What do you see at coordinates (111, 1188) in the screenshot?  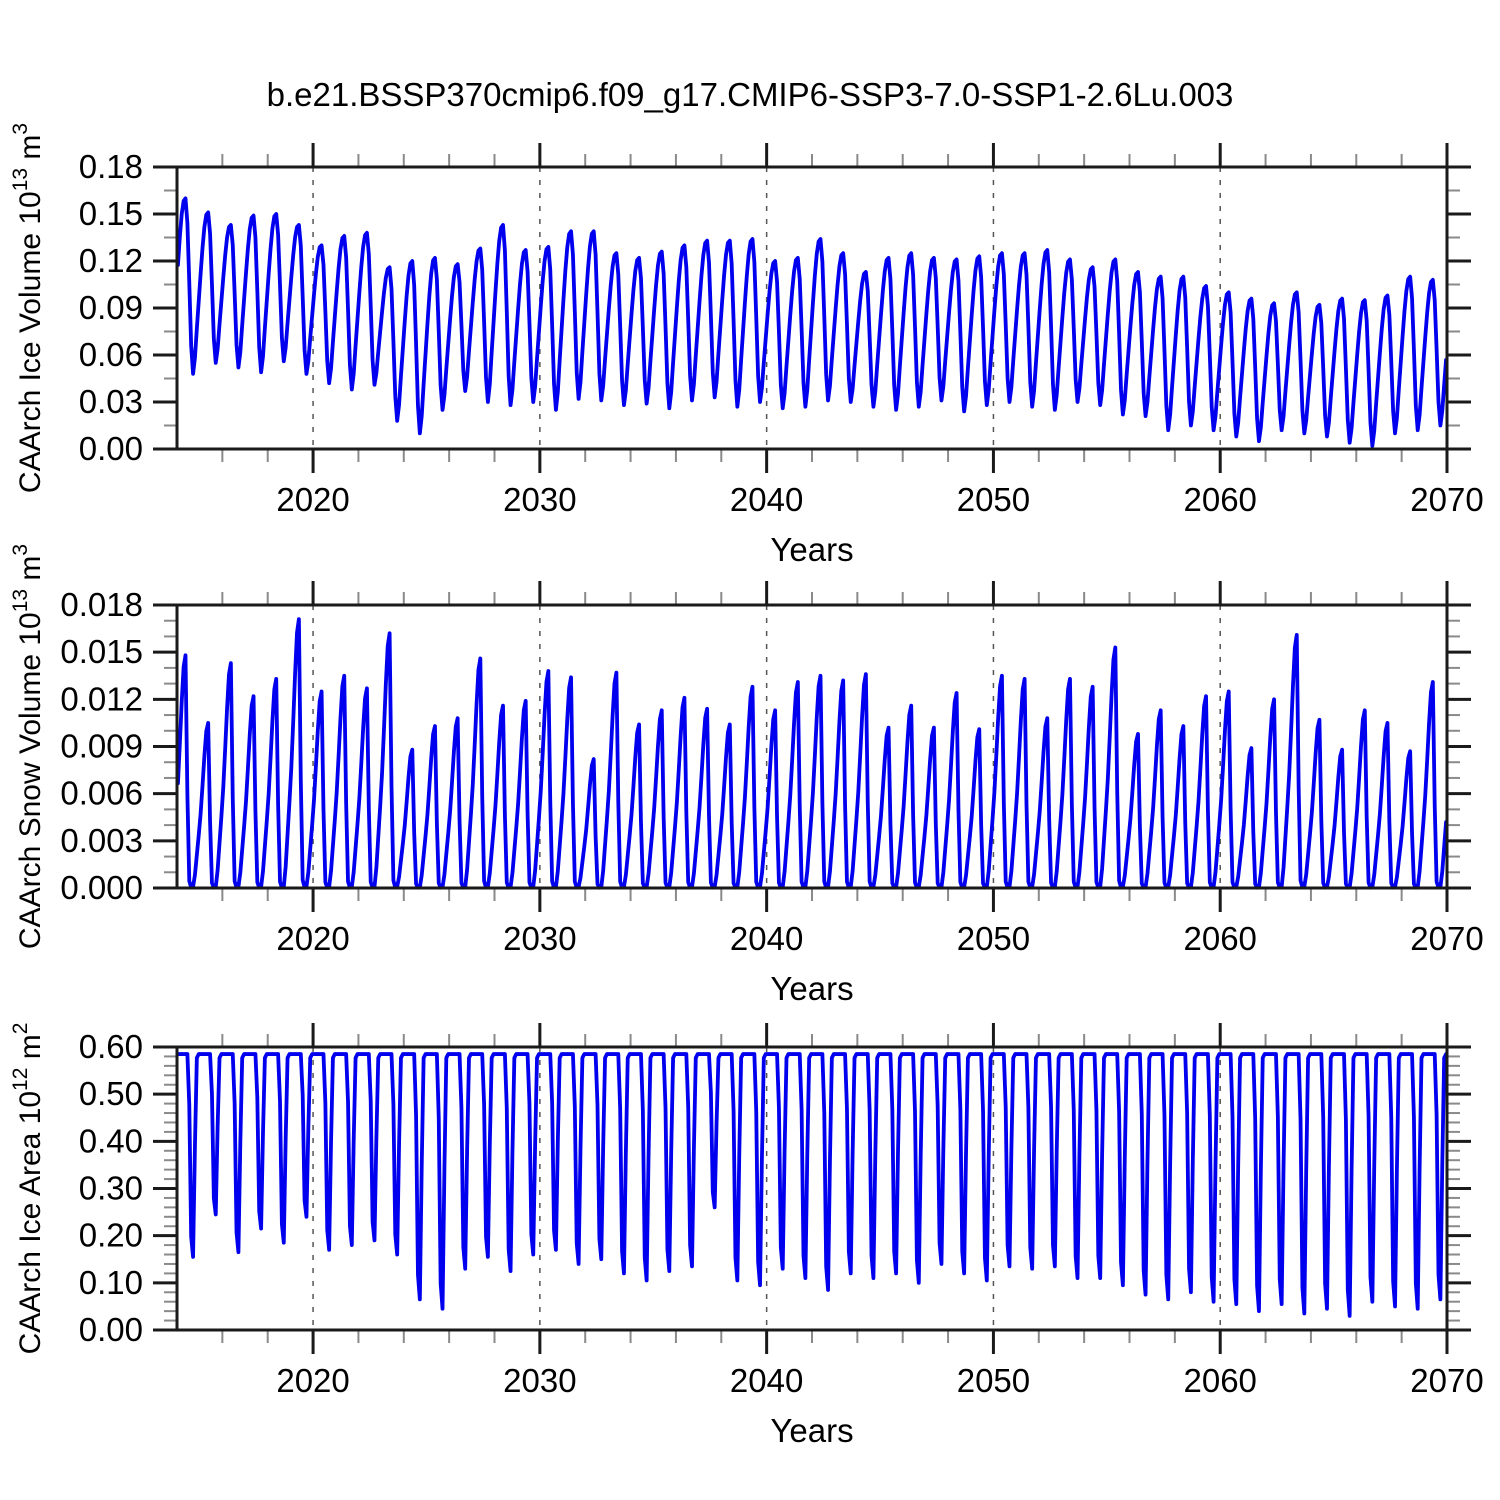 I see `y-tick-label: 0.30` at bounding box center [111, 1188].